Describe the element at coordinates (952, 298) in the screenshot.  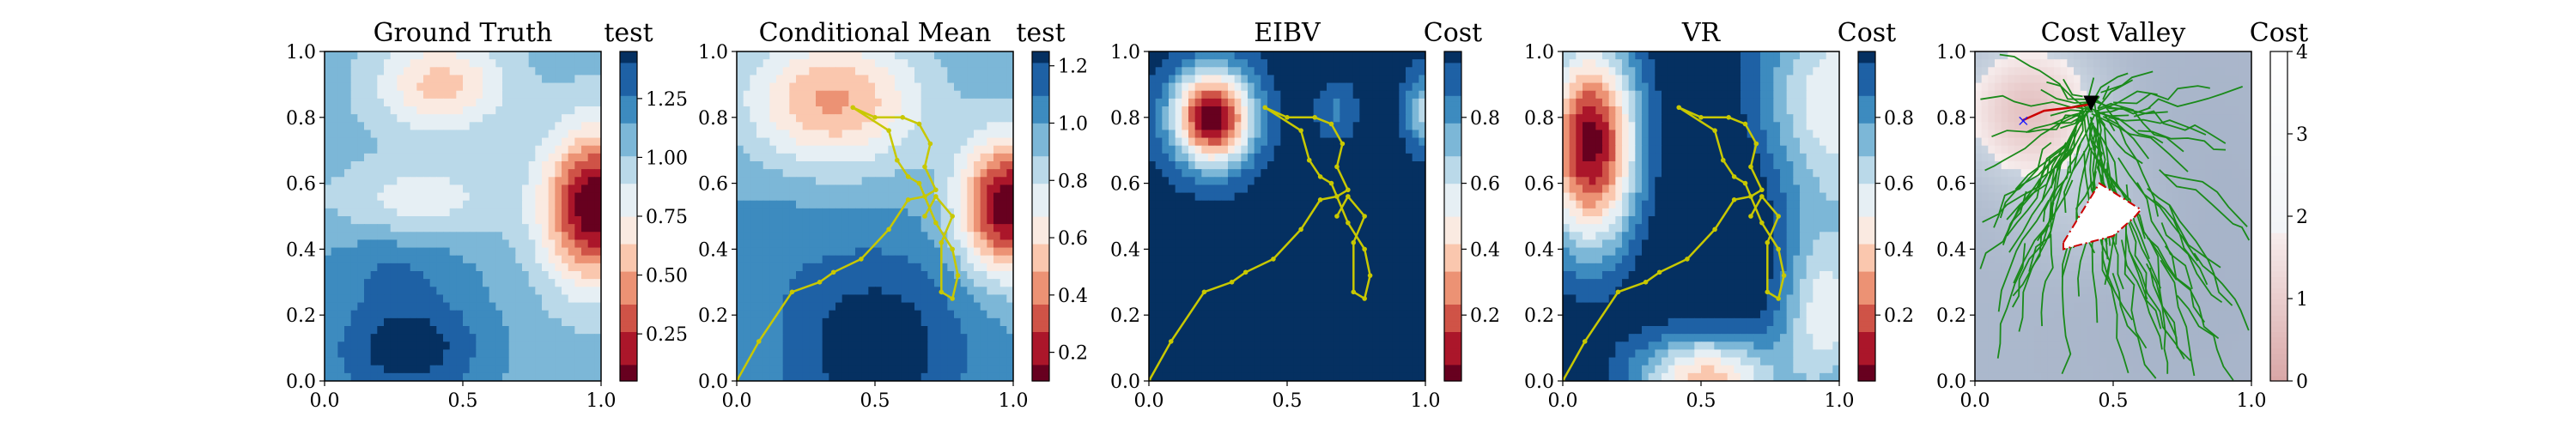
I see `trajectory-point` at that location.